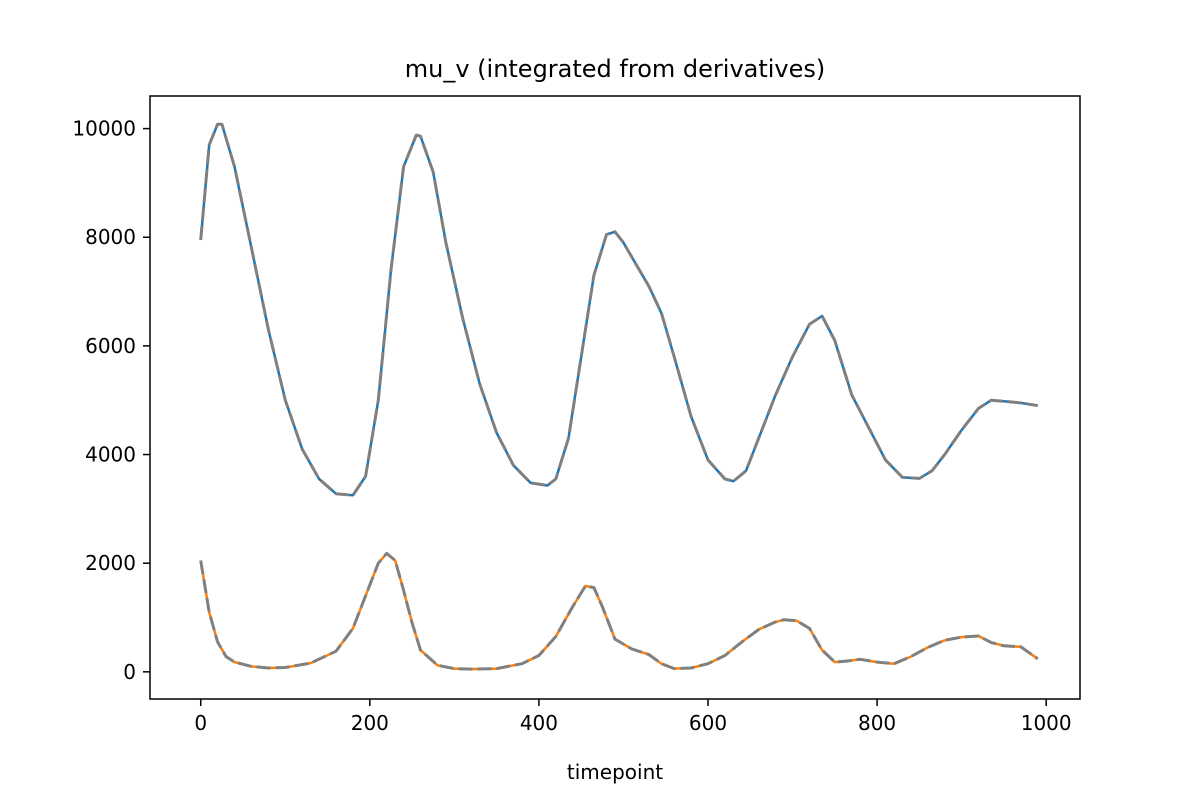 The width and height of the screenshot is (1200, 800). I want to click on x-axis-ticks: 0 200 400 600 800 1000, so click(633, 717).